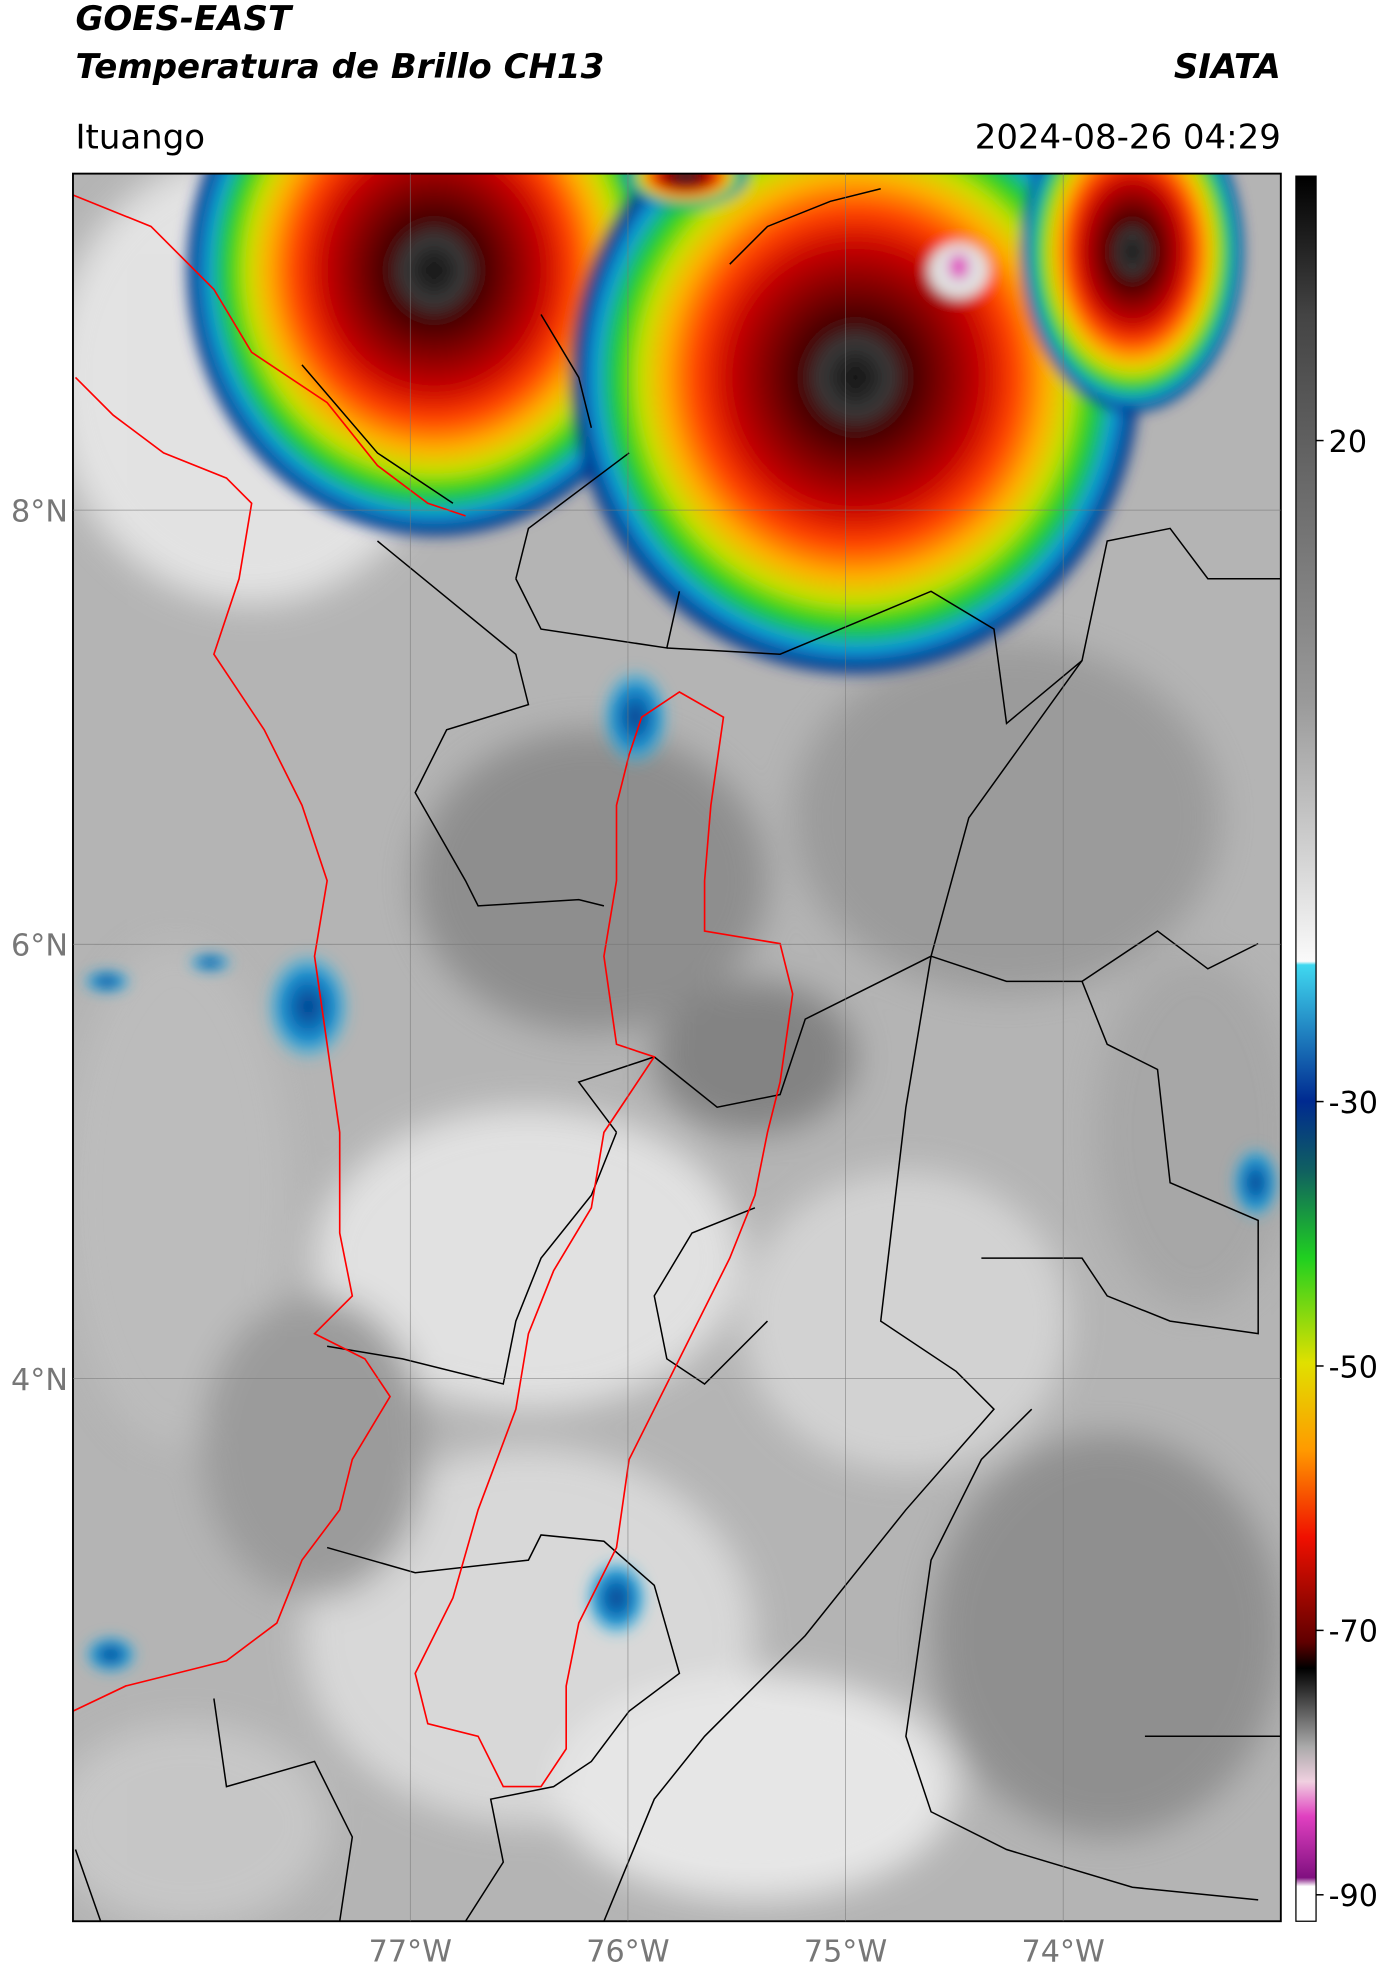  Describe the element at coordinates (1353, 1896) in the screenshot. I see `colorbar-tick-label: -90` at that location.